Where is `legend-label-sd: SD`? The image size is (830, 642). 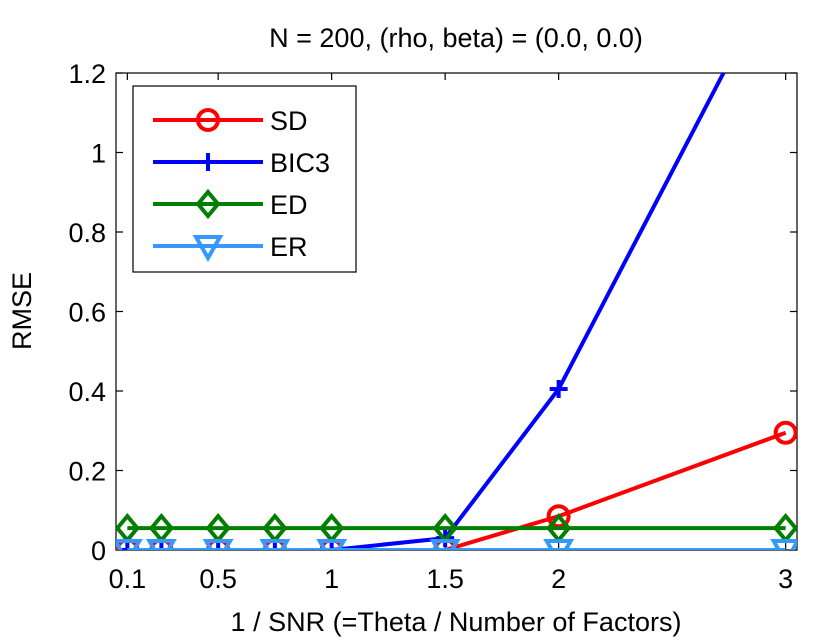 legend-label-sd: SD is located at coordinates (289, 121).